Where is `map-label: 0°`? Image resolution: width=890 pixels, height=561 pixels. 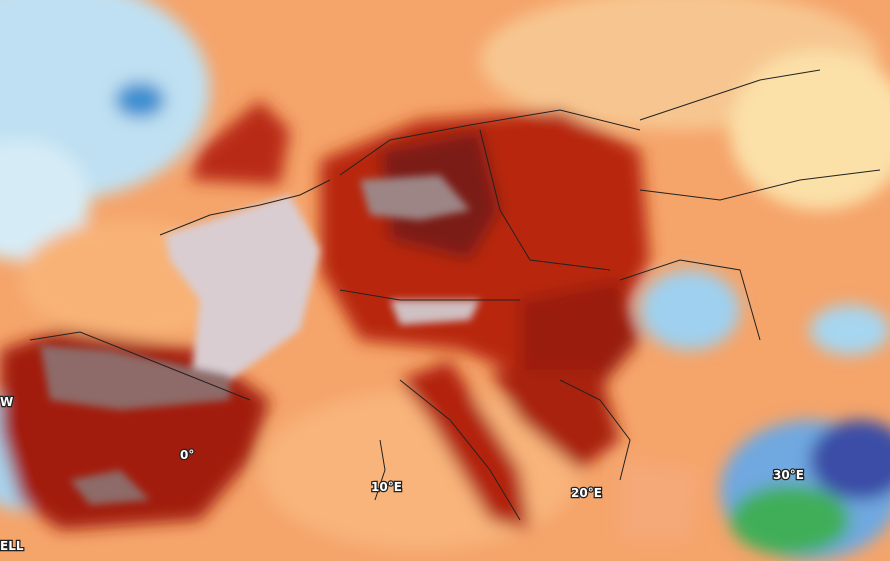 map-label: 0° is located at coordinates (187, 455).